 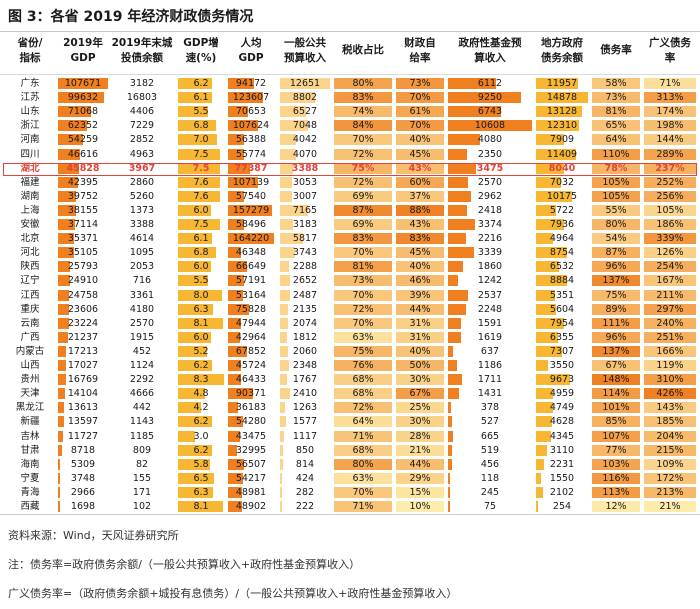 I want to click on cell-gdp: 23224, so click(x=83, y=323).